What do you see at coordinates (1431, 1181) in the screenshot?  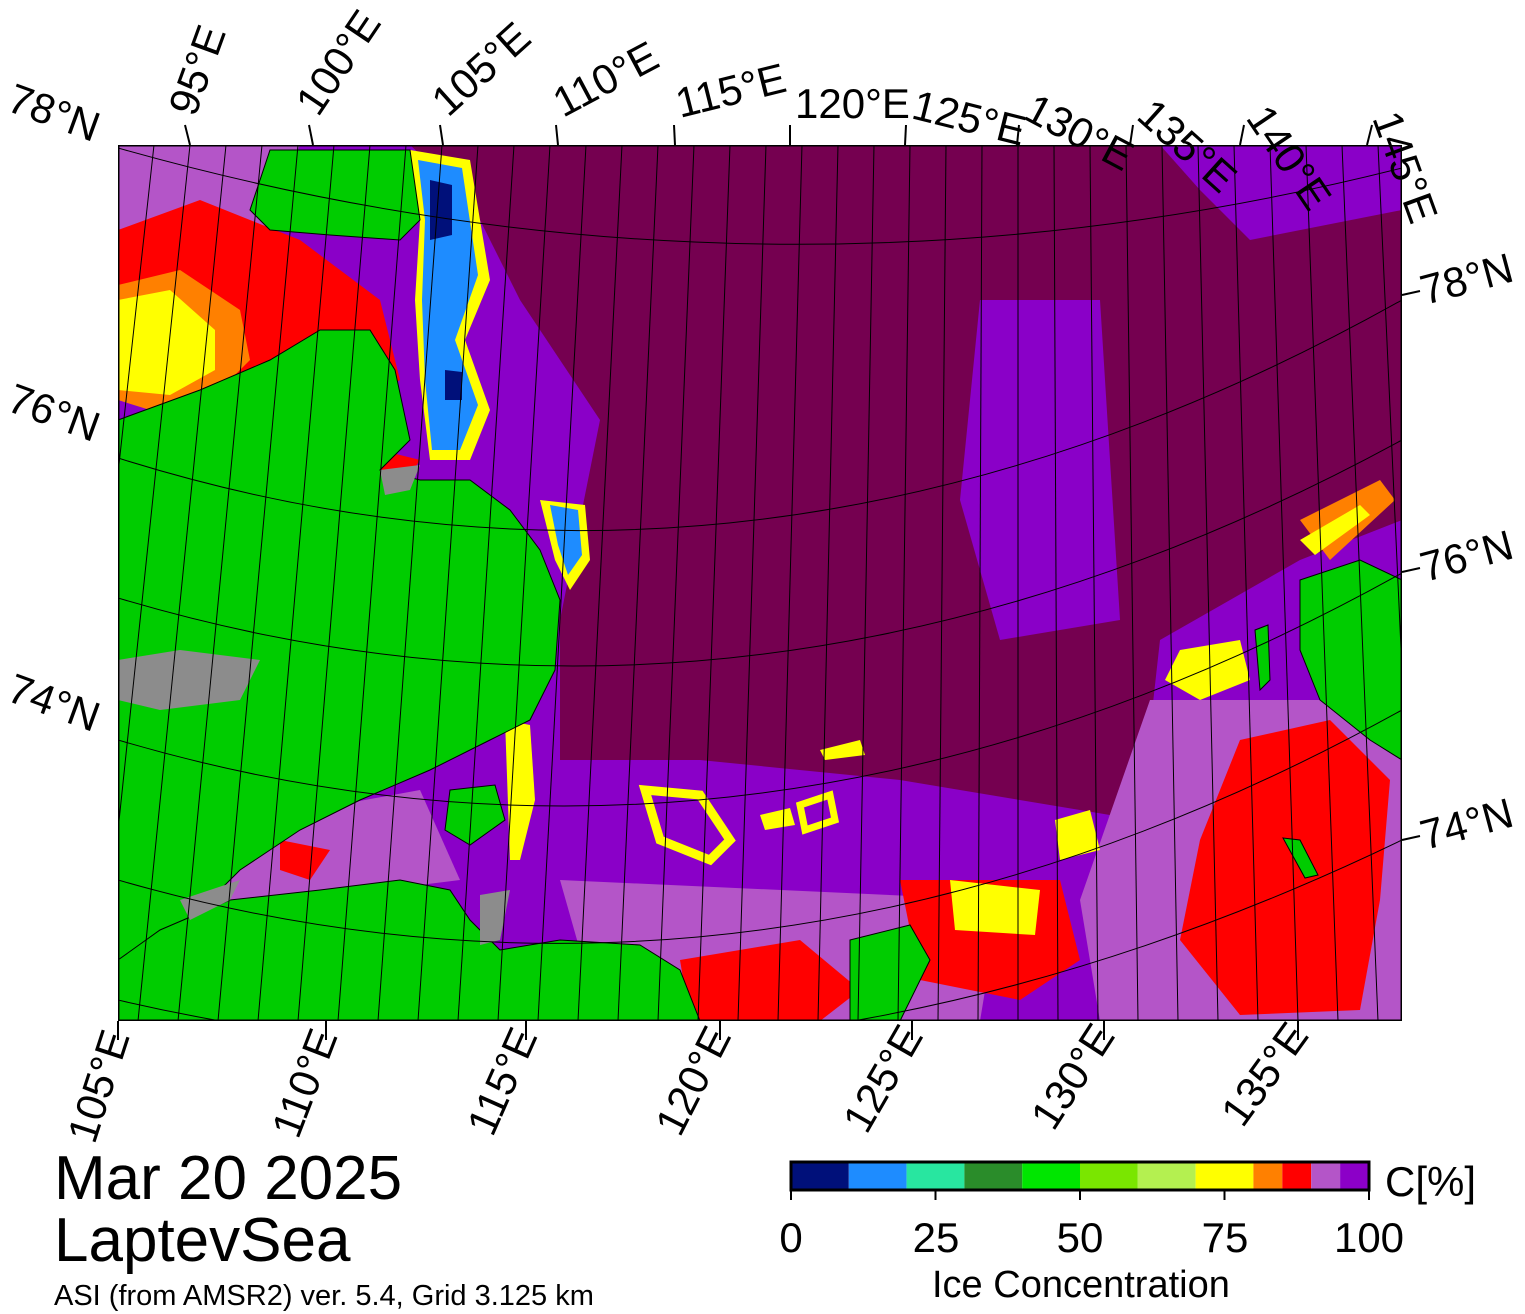 I see `colorbar-unit: C[%]` at bounding box center [1431, 1181].